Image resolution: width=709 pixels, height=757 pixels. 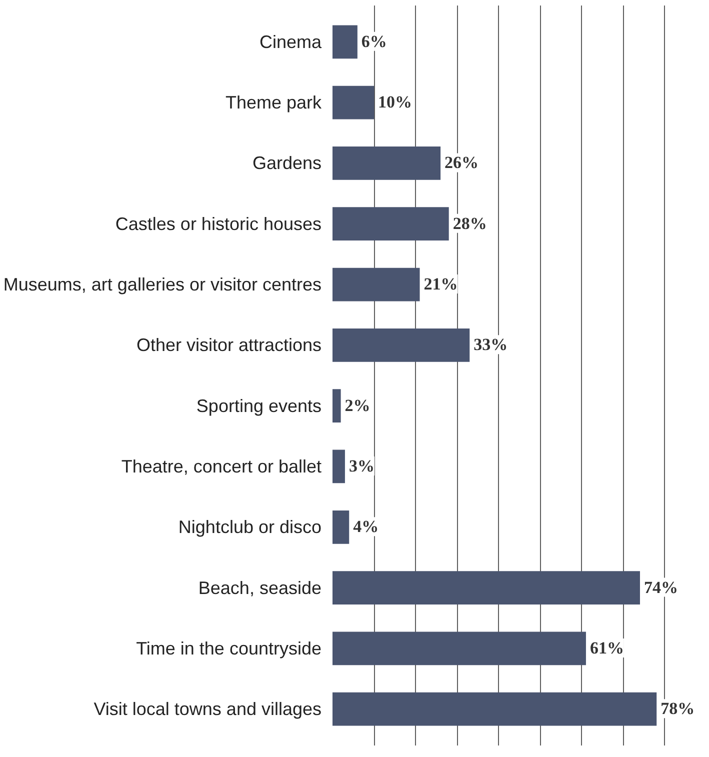 What do you see at coordinates (290, 42) in the screenshot?
I see `y-tick-label: Cinema` at bounding box center [290, 42].